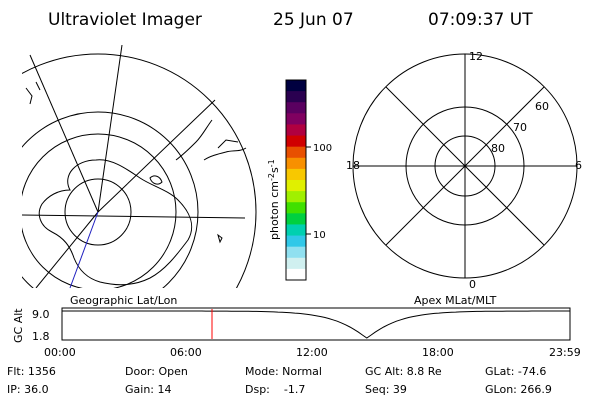  What do you see at coordinates (60, 352) in the screenshot?
I see `time-tick-0000: 00:00` at bounding box center [60, 352].